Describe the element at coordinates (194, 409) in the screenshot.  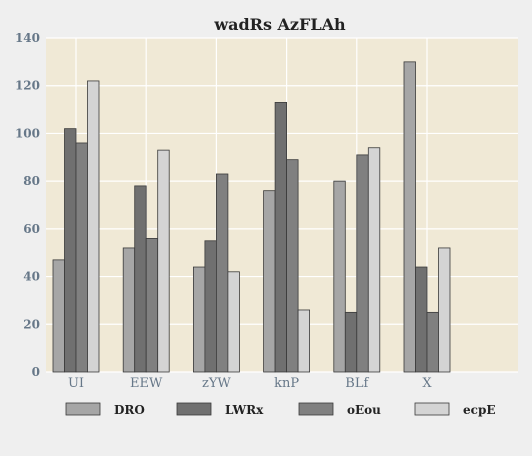
I see `legend-swatch-LWRx` at that location.